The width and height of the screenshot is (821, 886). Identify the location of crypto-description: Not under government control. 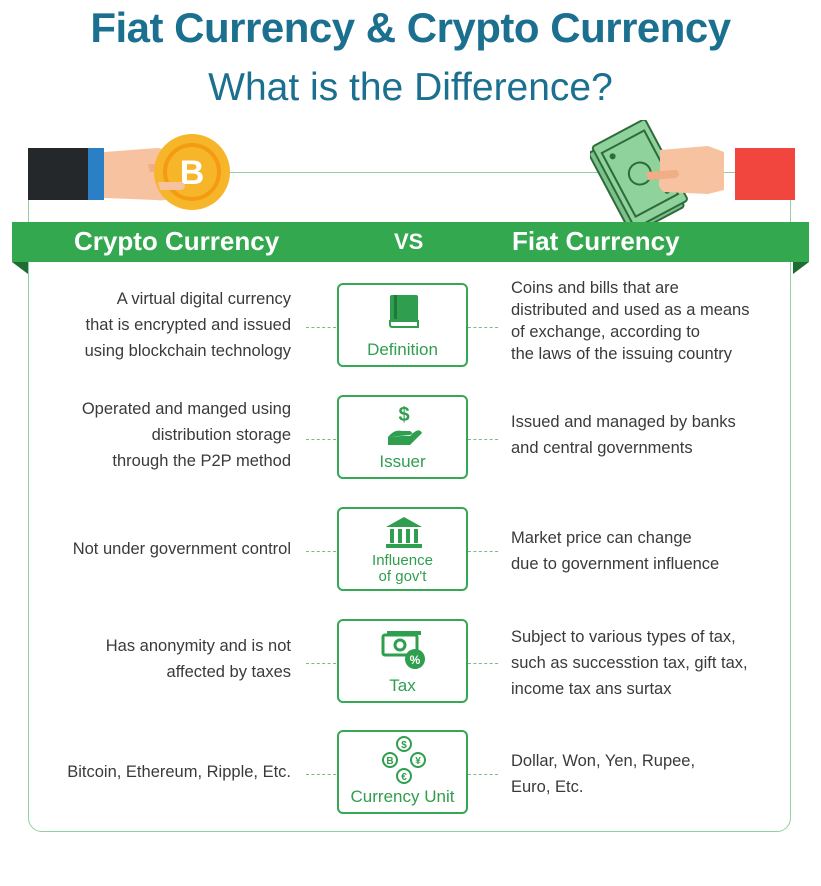
(181, 549).